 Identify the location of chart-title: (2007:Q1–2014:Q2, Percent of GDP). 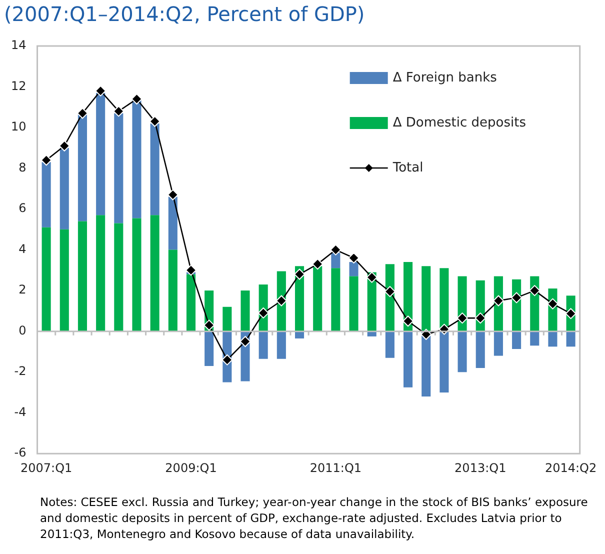
(184, 14).